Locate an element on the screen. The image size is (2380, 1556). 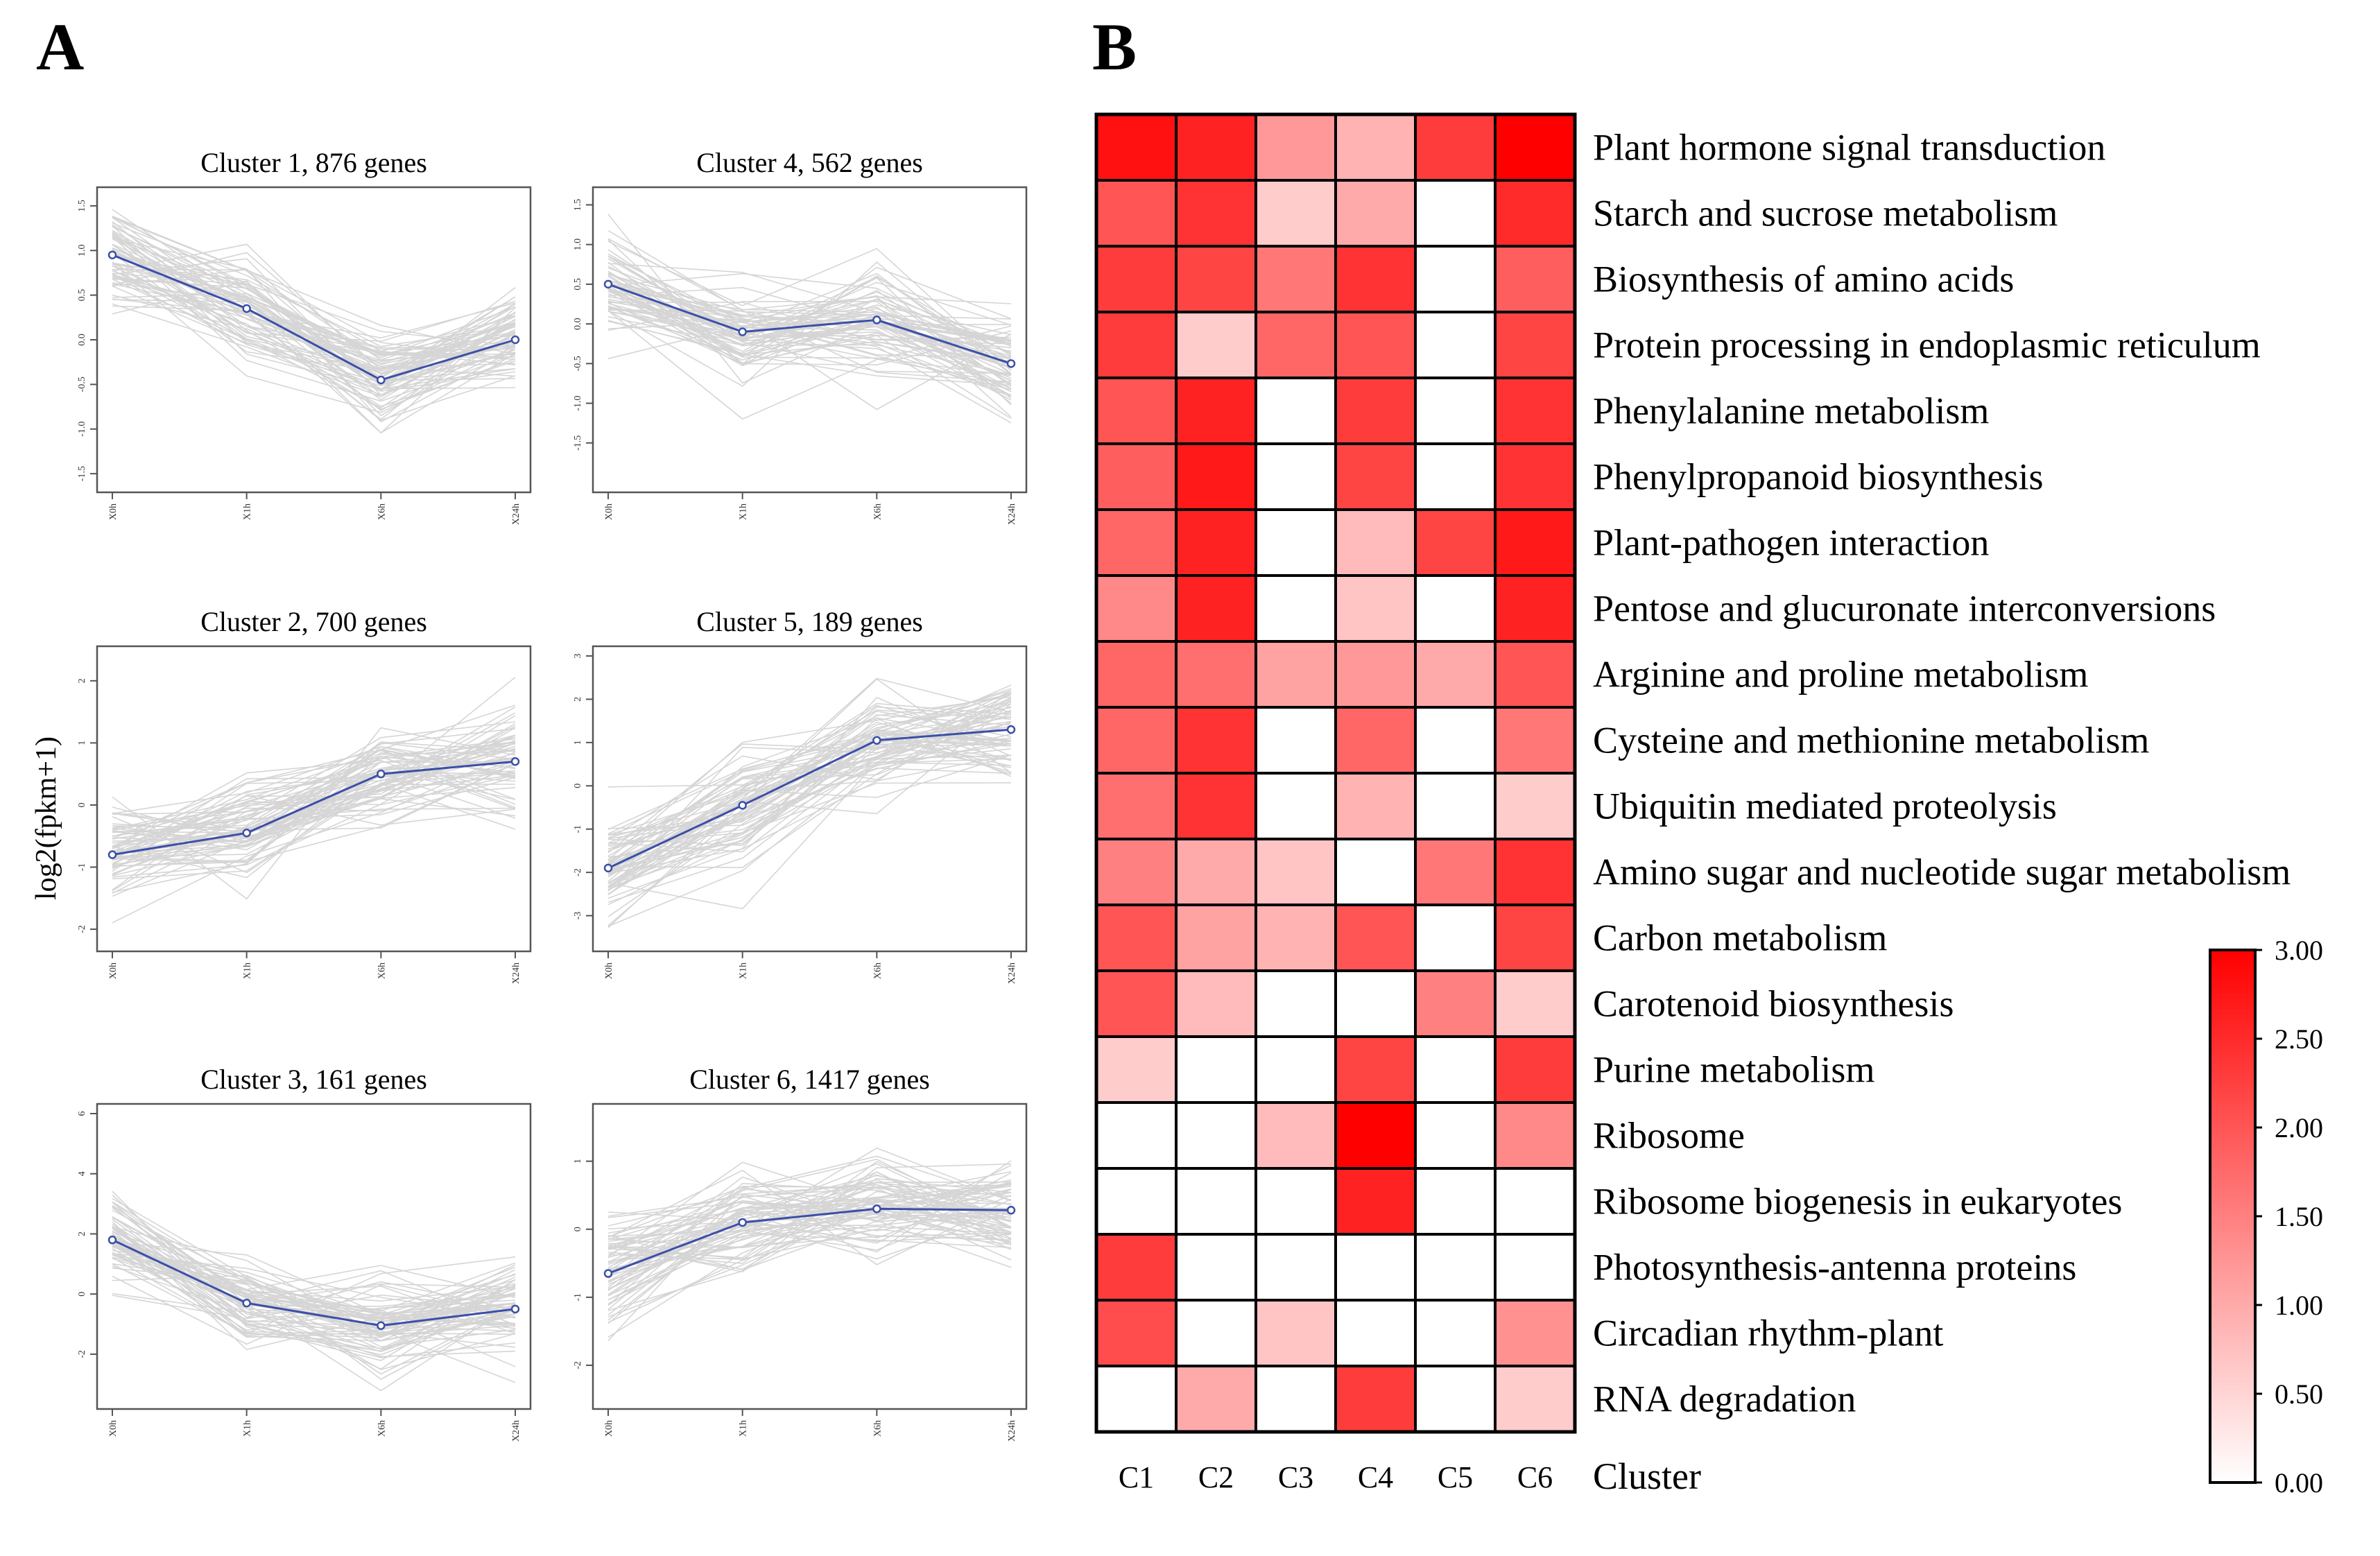
colorbar-tick-label: 1.00 is located at coordinates (2299, 1305).